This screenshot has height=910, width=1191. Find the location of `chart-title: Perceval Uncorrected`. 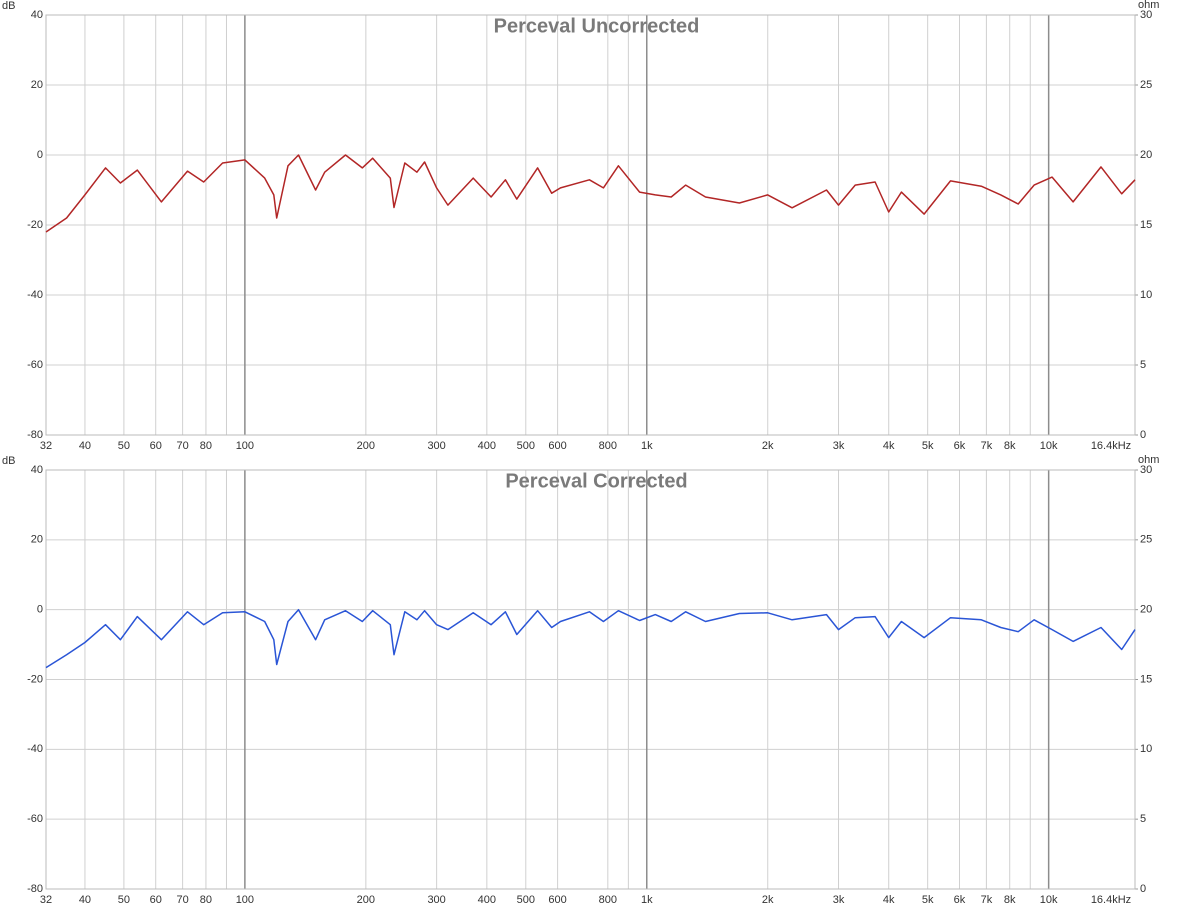

chart-title: Perceval Uncorrected is located at coordinates (597, 26).